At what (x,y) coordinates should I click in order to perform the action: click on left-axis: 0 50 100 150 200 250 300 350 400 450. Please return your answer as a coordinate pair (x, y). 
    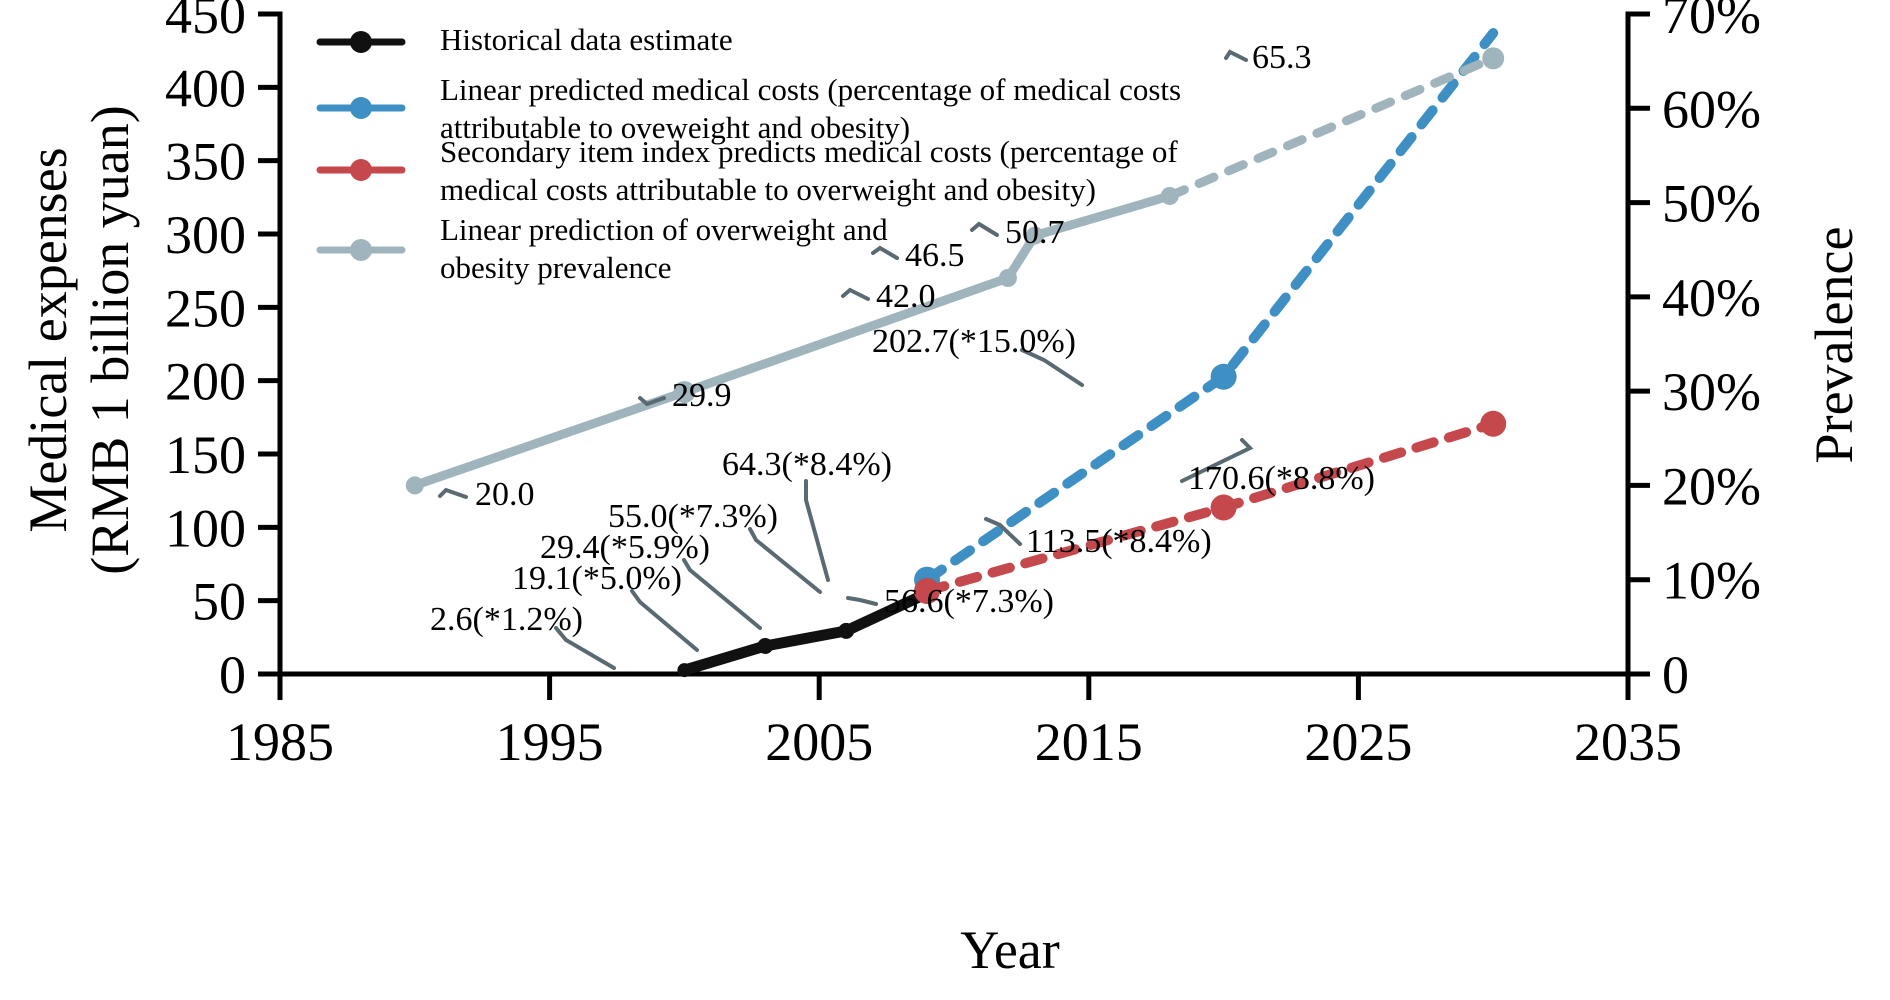
    Looking at the image, I should click on (224, 352).